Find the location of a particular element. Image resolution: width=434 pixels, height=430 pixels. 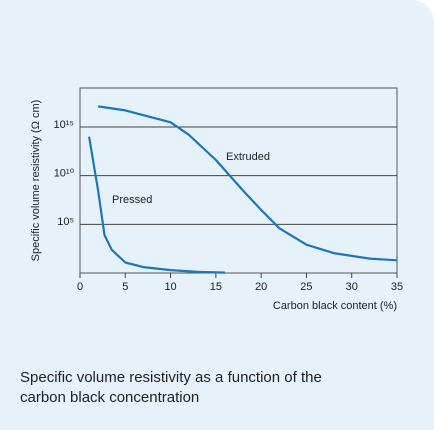

x-tick-label: 20 is located at coordinates (261, 287).